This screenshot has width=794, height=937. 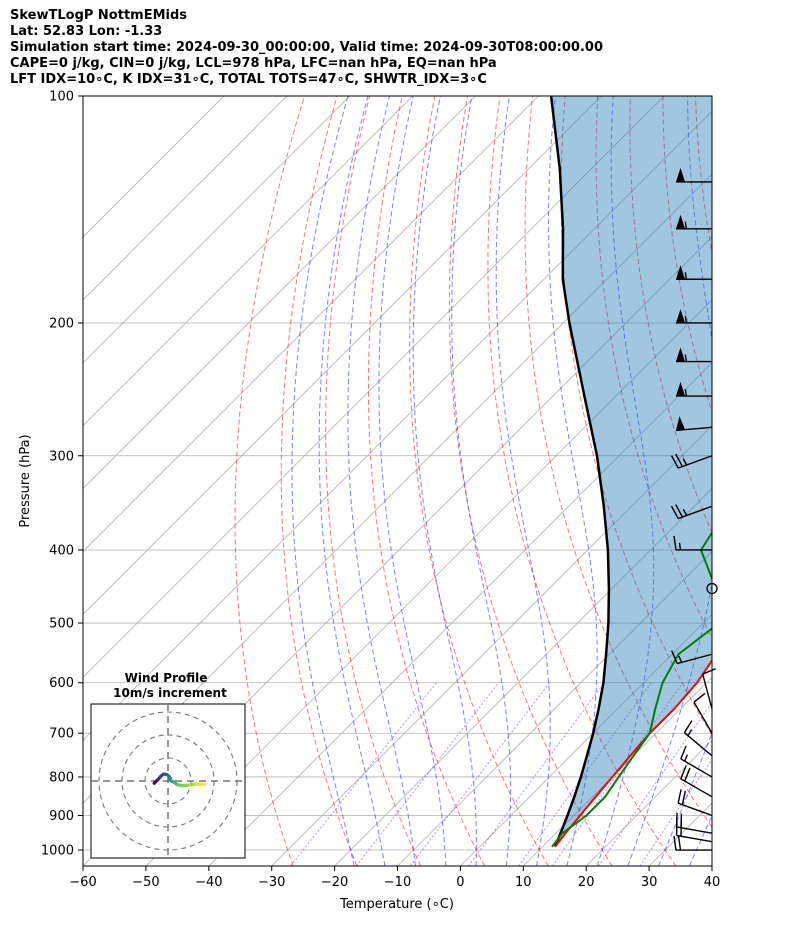 What do you see at coordinates (523, 882) in the screenshot?
I see `x-tick-label: 10` at bounding box center [523, 882].